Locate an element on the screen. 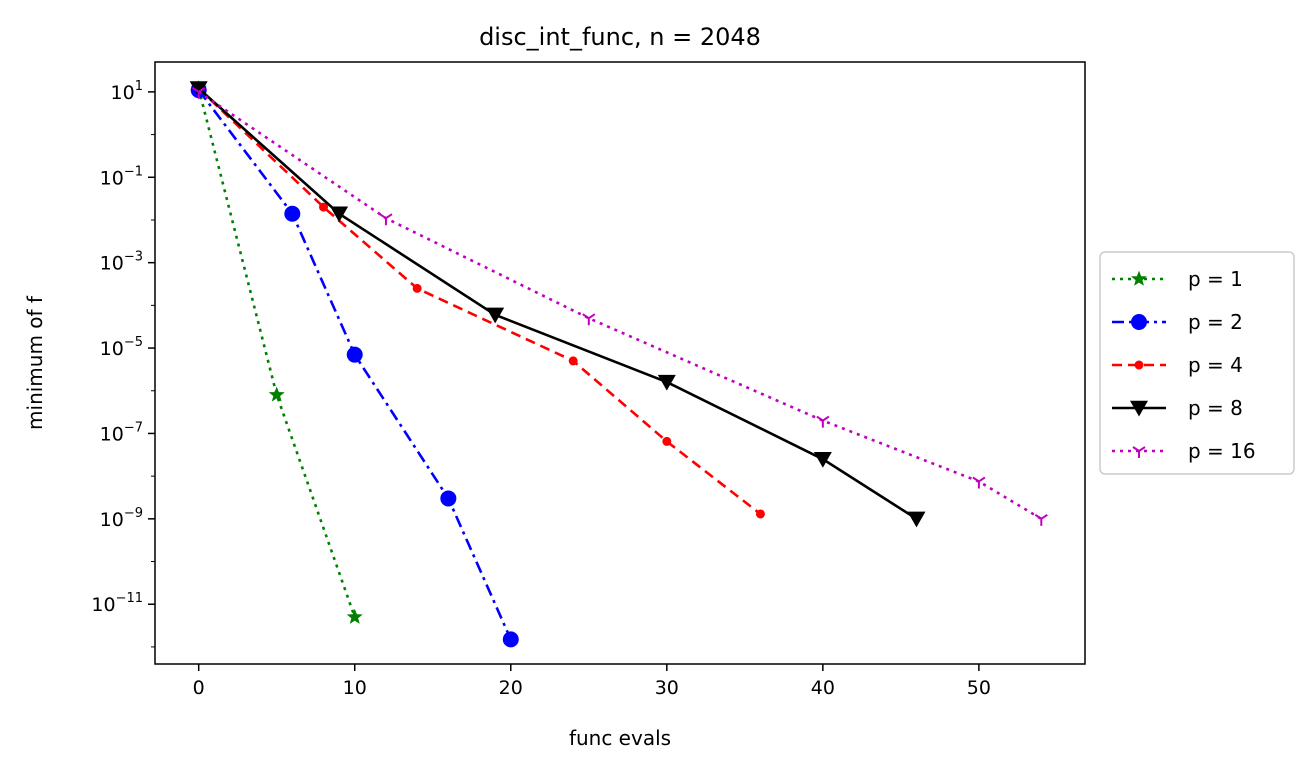  y-tick-exponent: −11 is located at coordinates (129, 598).